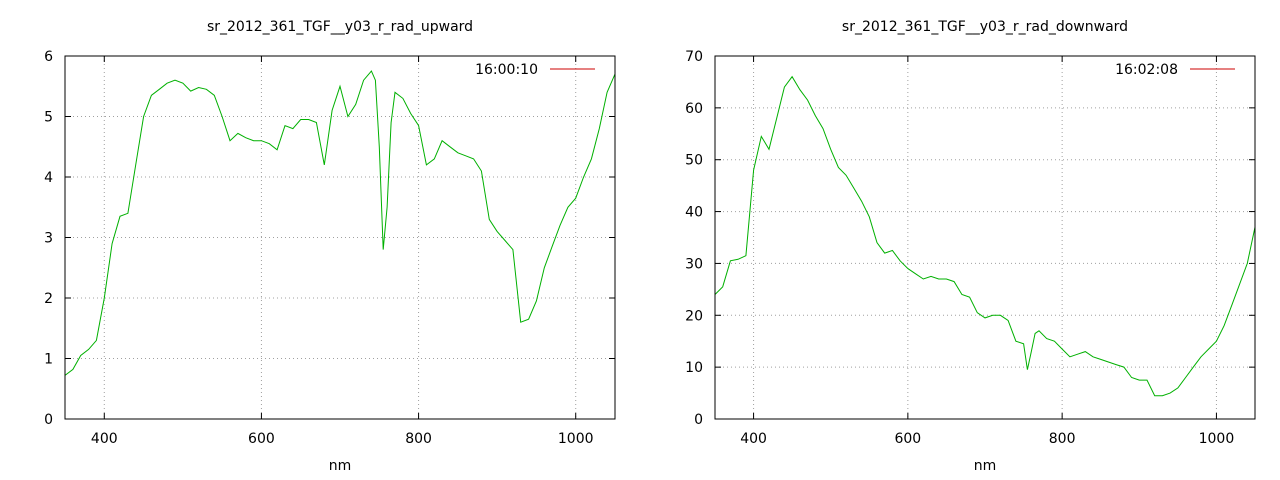 This screenshot has height=480, width=1280. I want to click on chart-2-y-tick-label-7: 70, so click(694, 57).